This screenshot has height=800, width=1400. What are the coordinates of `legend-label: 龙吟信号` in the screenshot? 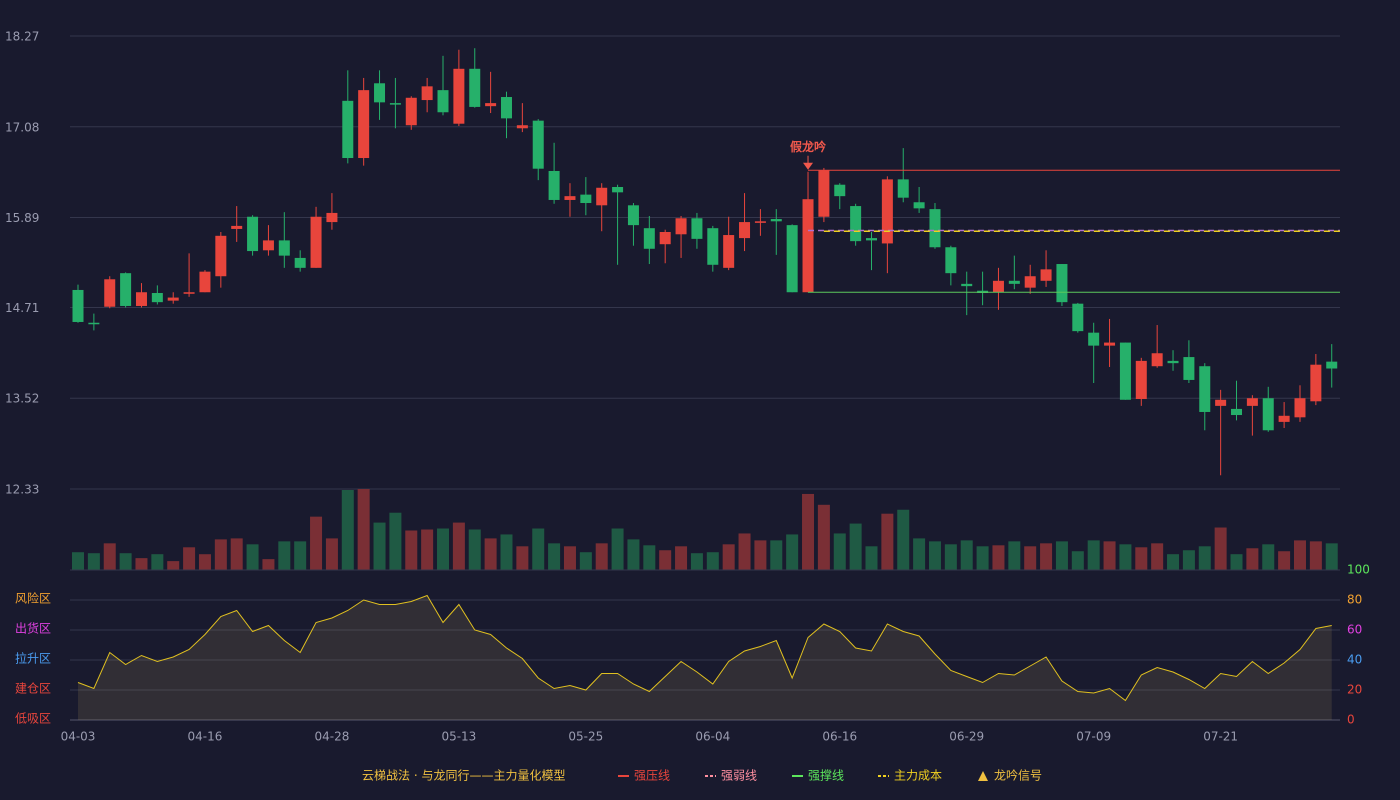 It's located at (1018, 775).